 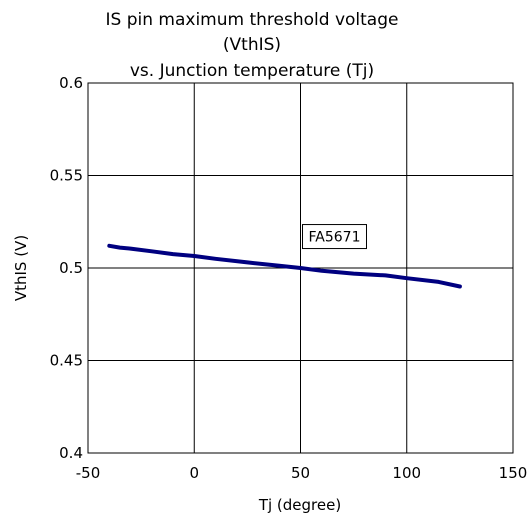 What do you see at coordinates (194, 473) in the screenshot?
I see `x-tick-label: 0` at bounding box center [194, 473].